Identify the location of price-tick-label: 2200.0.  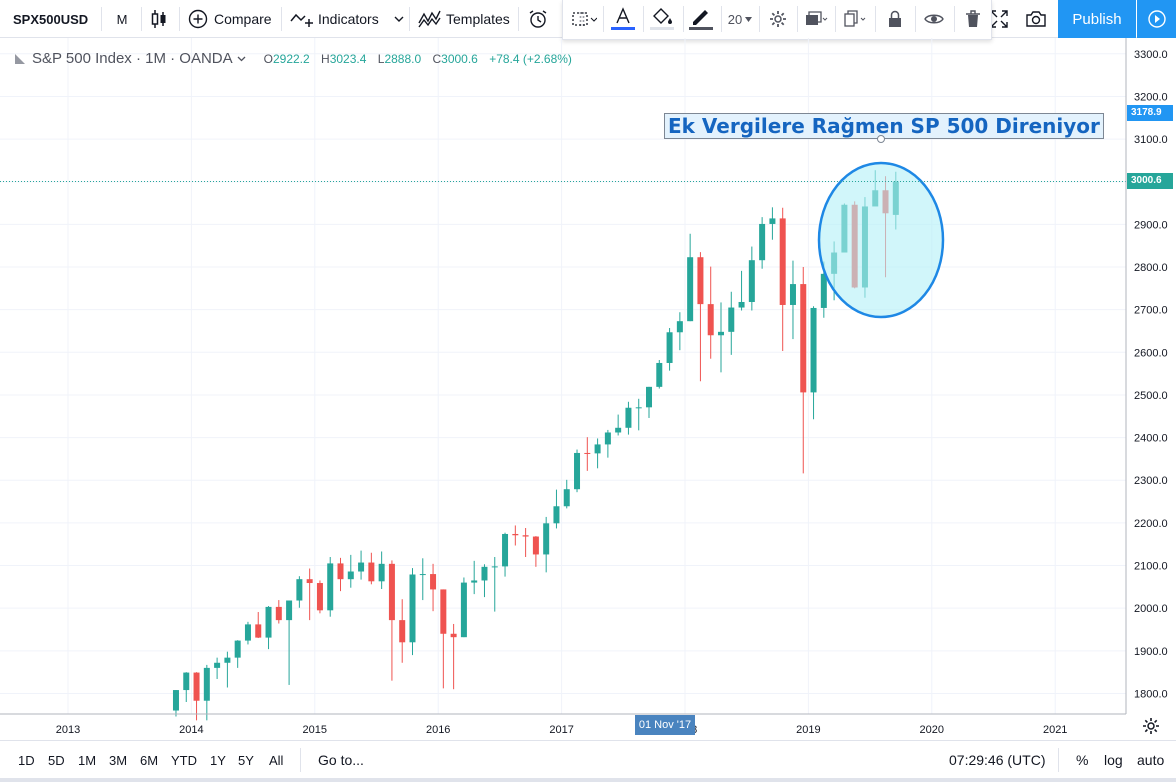
(1151, 524).